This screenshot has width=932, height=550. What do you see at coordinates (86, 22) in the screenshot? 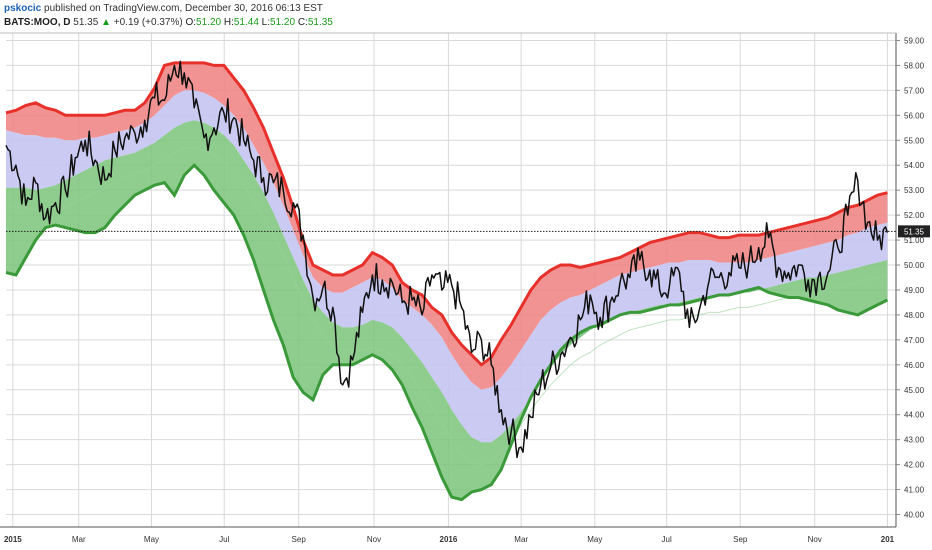
I see `last-price: 51.35` at bounding box center [86, 22].